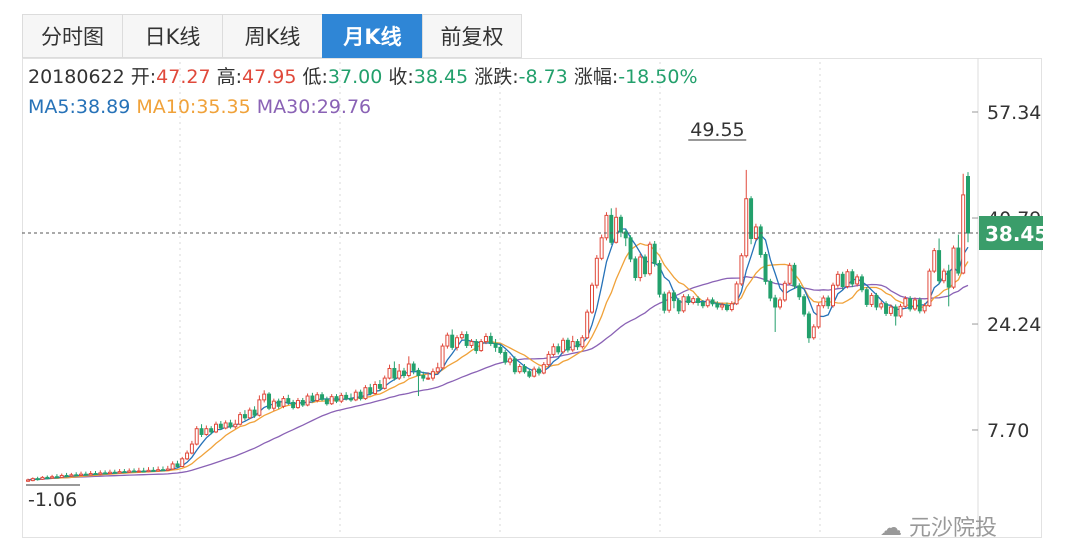 The width and height of the screenshot is (1080, 542). I want to click on ma10-label: MA10:, so click(166, 107).